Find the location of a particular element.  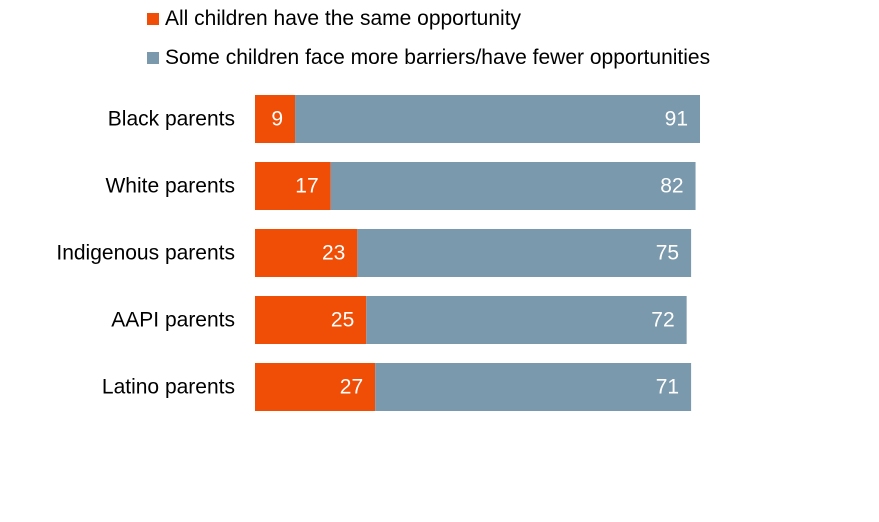

bar-more-barriers-aapi-parents is located at coordinates (526, 320).